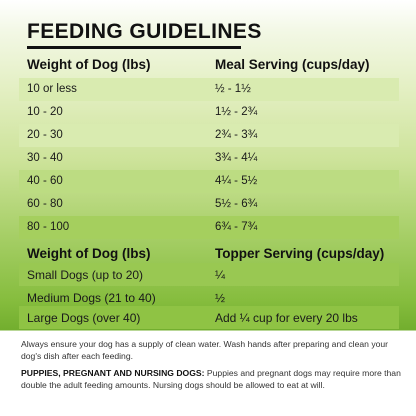 This screenshot has width=416, height=416. I want to click on weight-cell: Small Dogs (up to 20), so click(85, 275).